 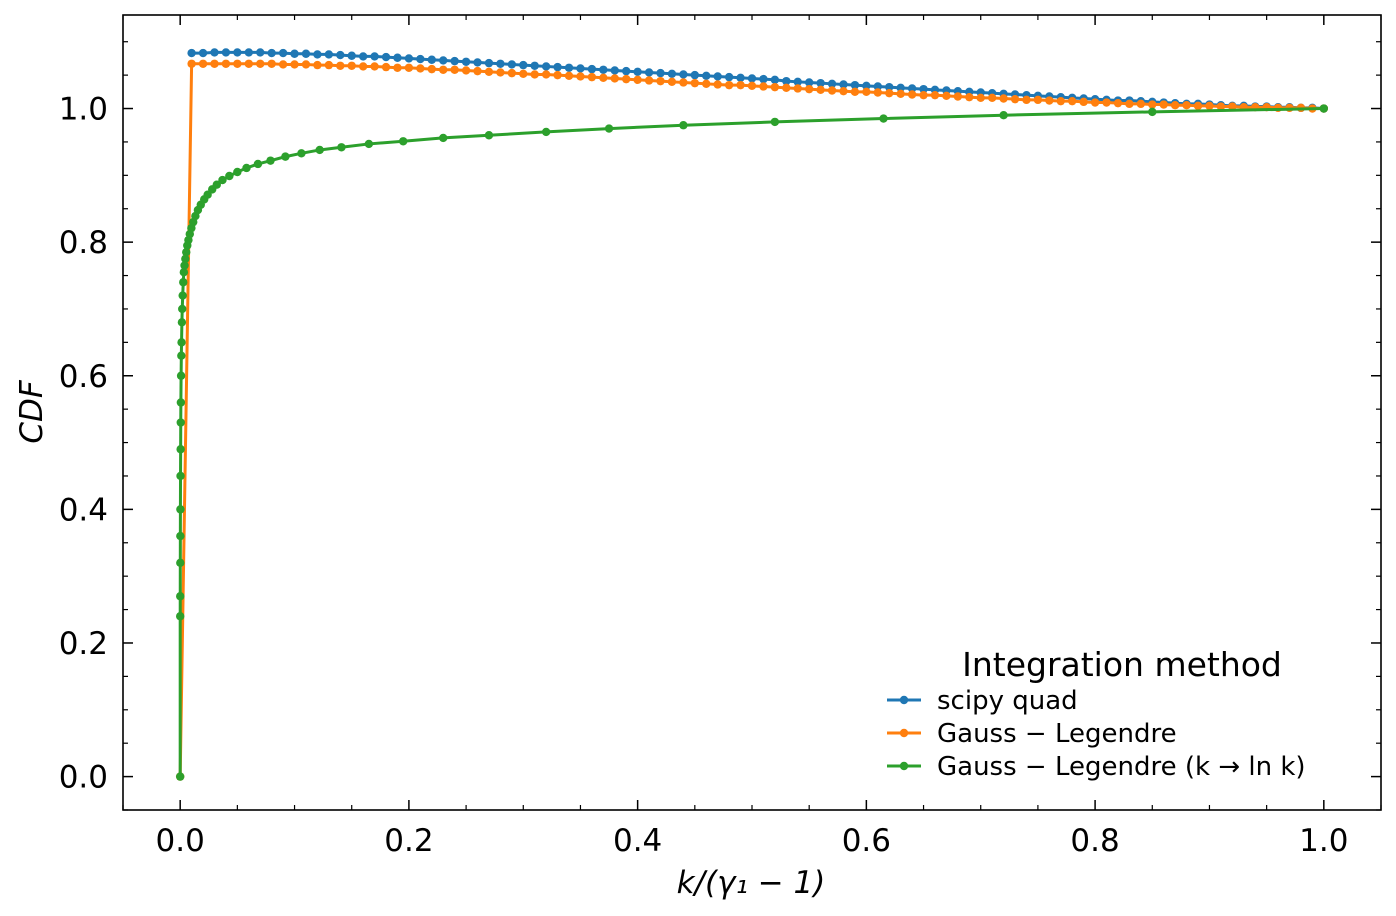 I want to click on x-tick-label: 0.0, so click(x=180, y=841).